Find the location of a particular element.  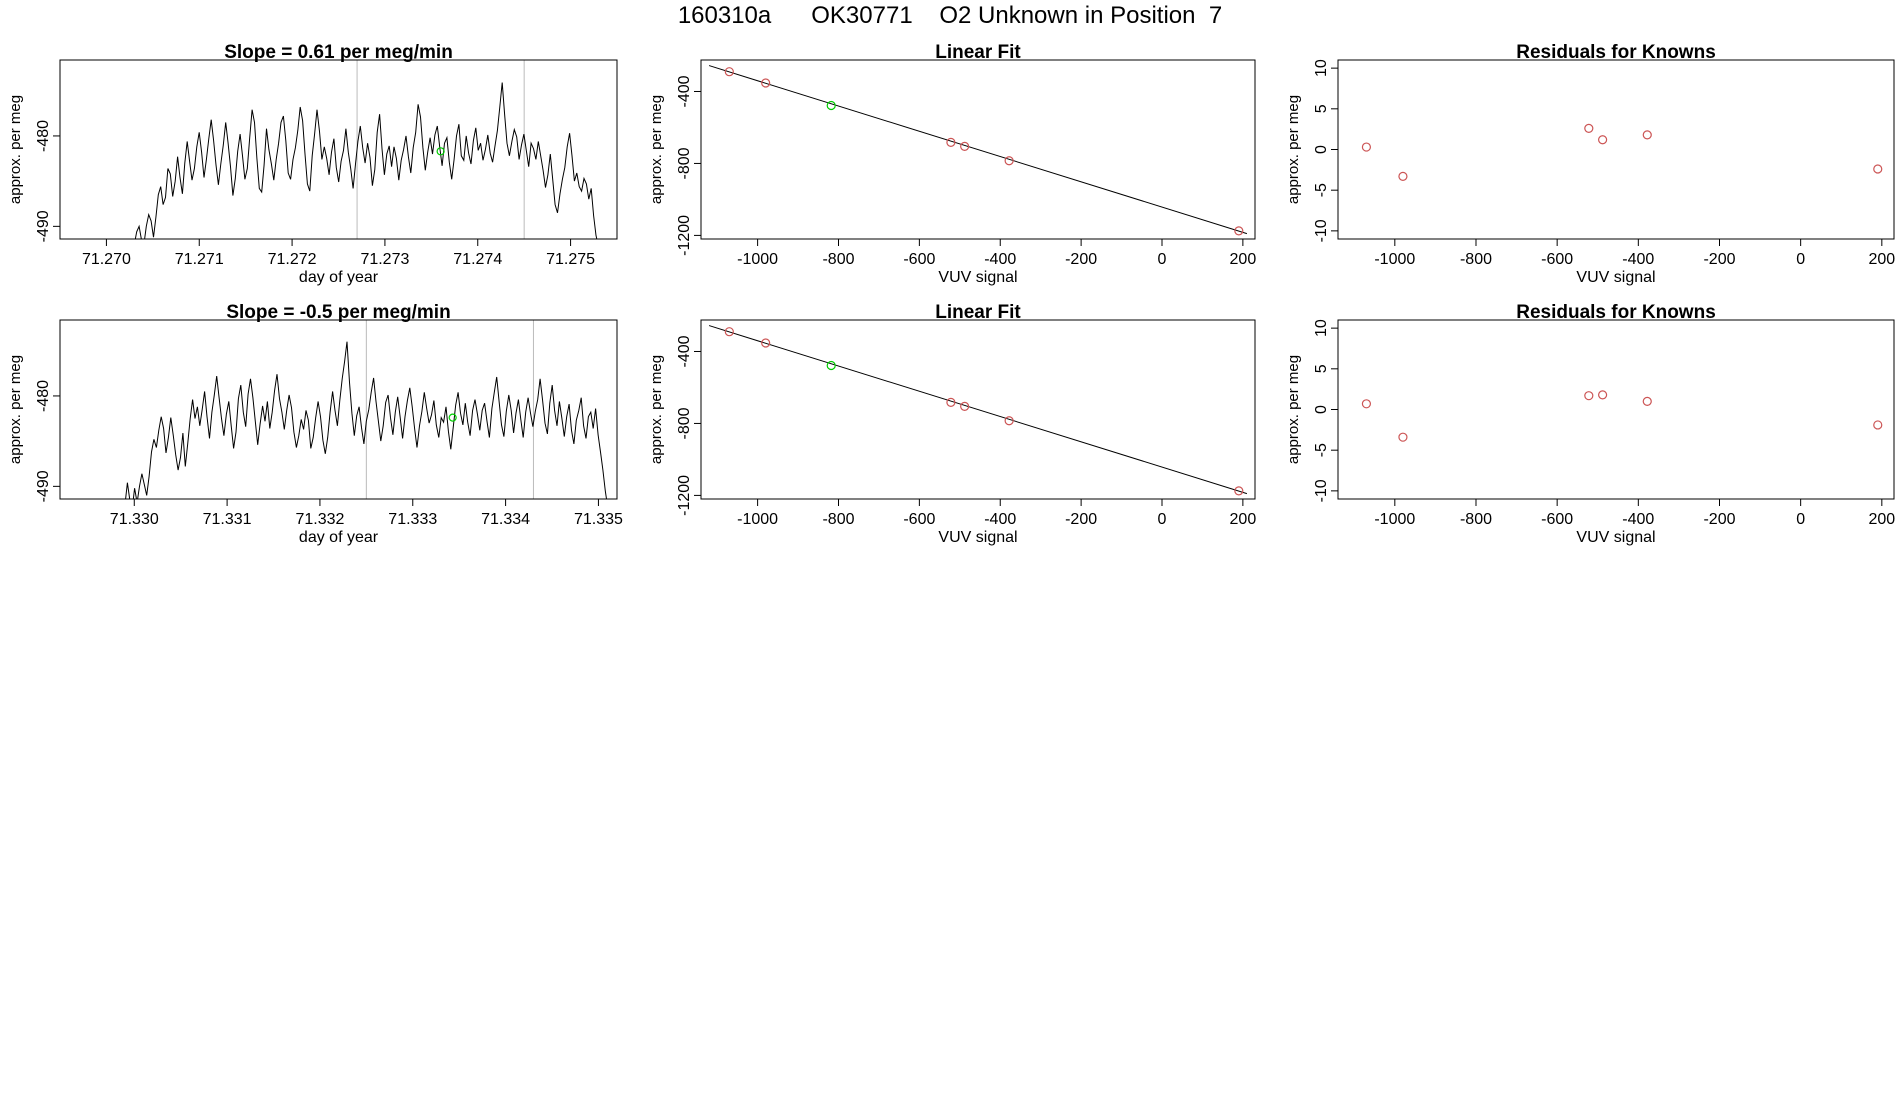

y-tick-label: -490 is located at coordinates (43, 226).